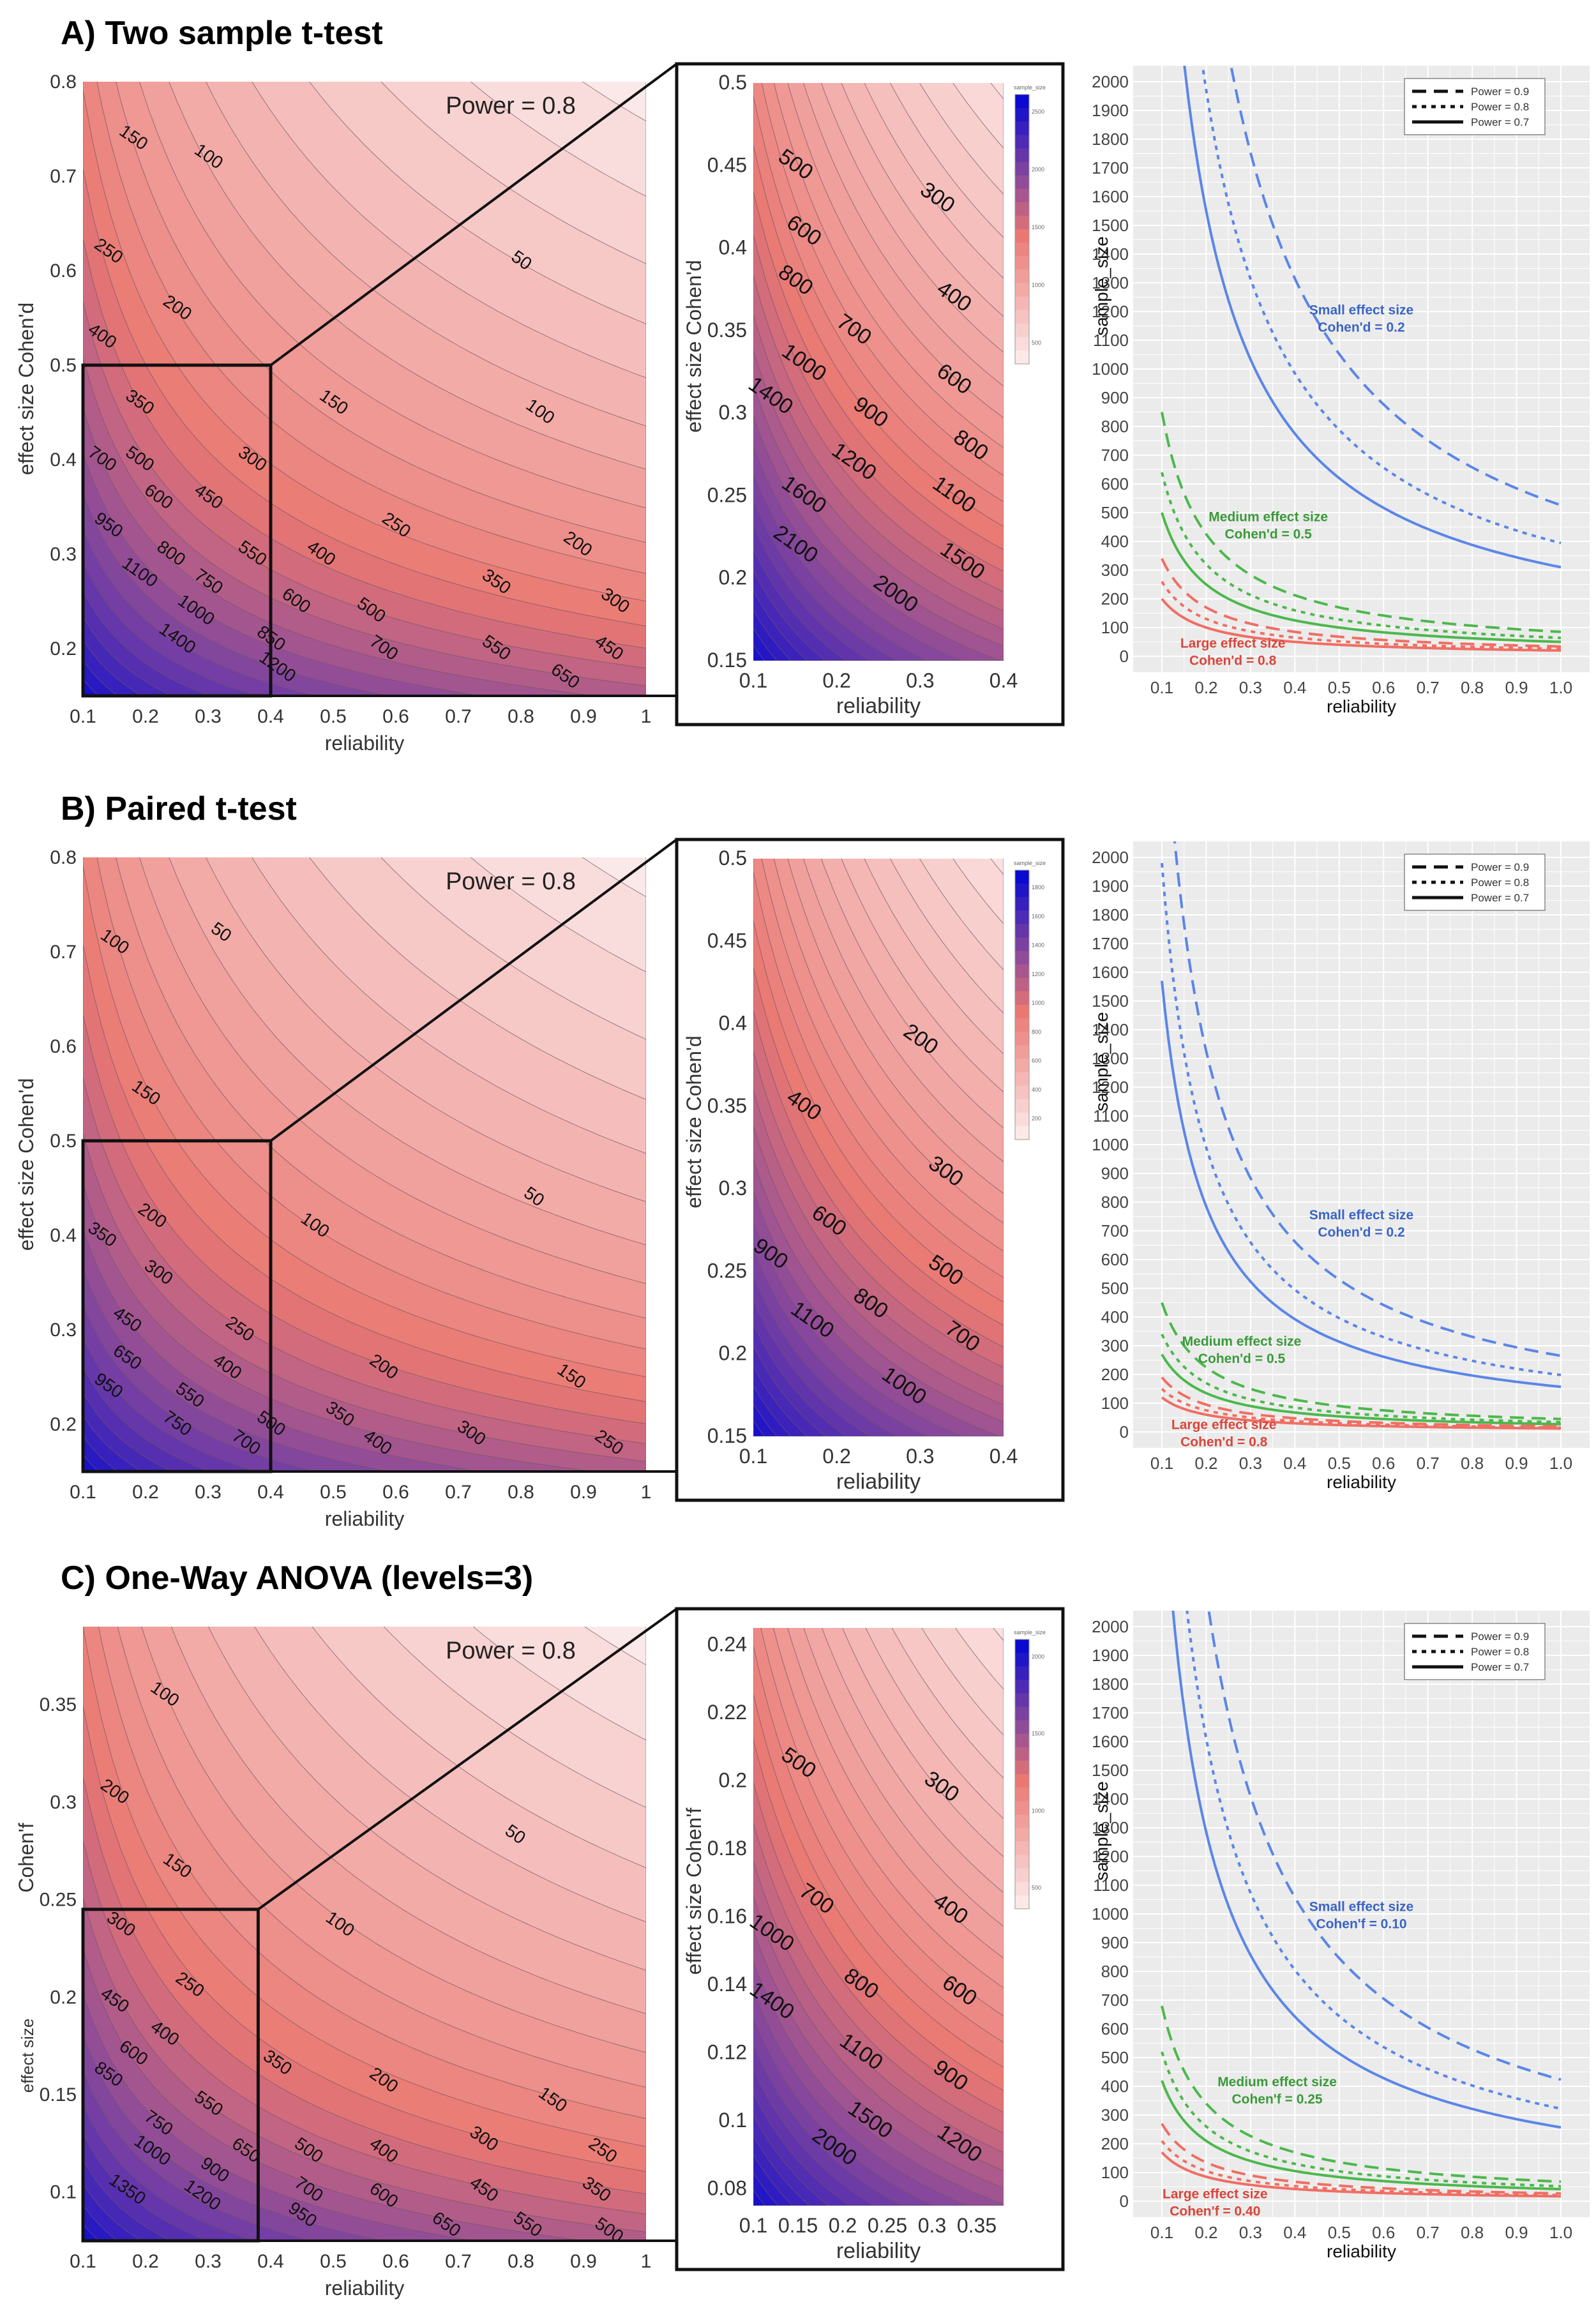  Describe the element at coordinates (887, 2225) in the screenshot. I see `x-tick-label: 0.25` at that location.